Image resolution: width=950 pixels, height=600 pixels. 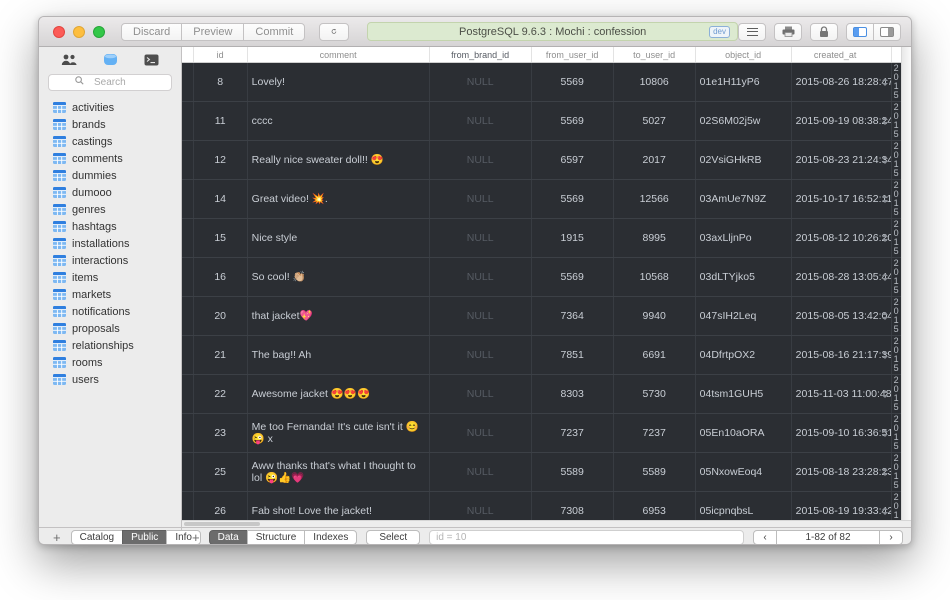 I want to click on refresh-button, so click(x=334, y=31).